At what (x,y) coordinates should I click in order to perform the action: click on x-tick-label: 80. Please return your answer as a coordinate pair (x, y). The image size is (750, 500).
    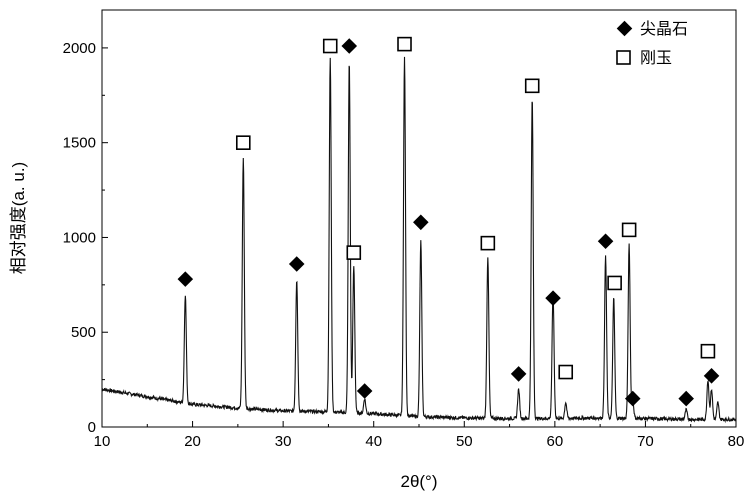
    Looking at the image, I should click on (736, 441).